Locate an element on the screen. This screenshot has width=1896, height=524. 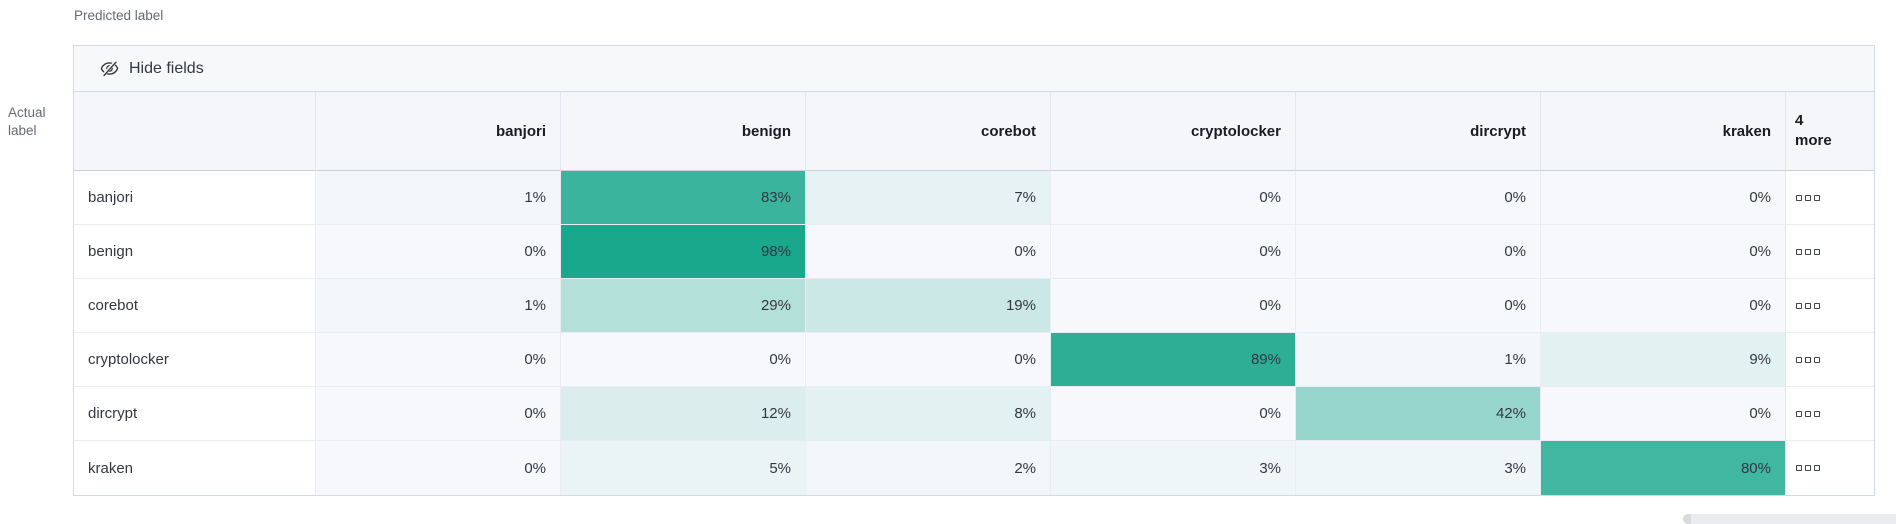
header-corner-cell is located at coordinates (194, 131).